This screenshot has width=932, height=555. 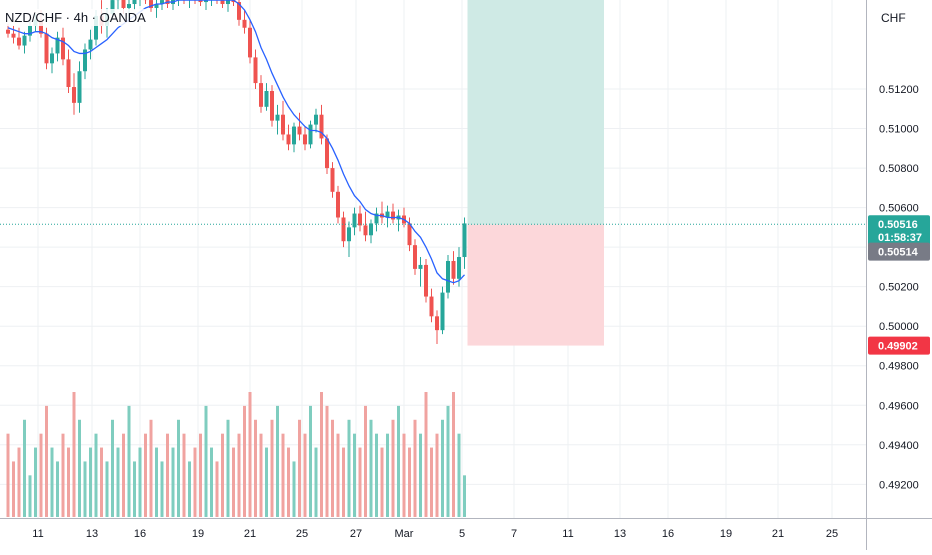 I want to click on x-tick-label: 27, so click(x=356, y=534).